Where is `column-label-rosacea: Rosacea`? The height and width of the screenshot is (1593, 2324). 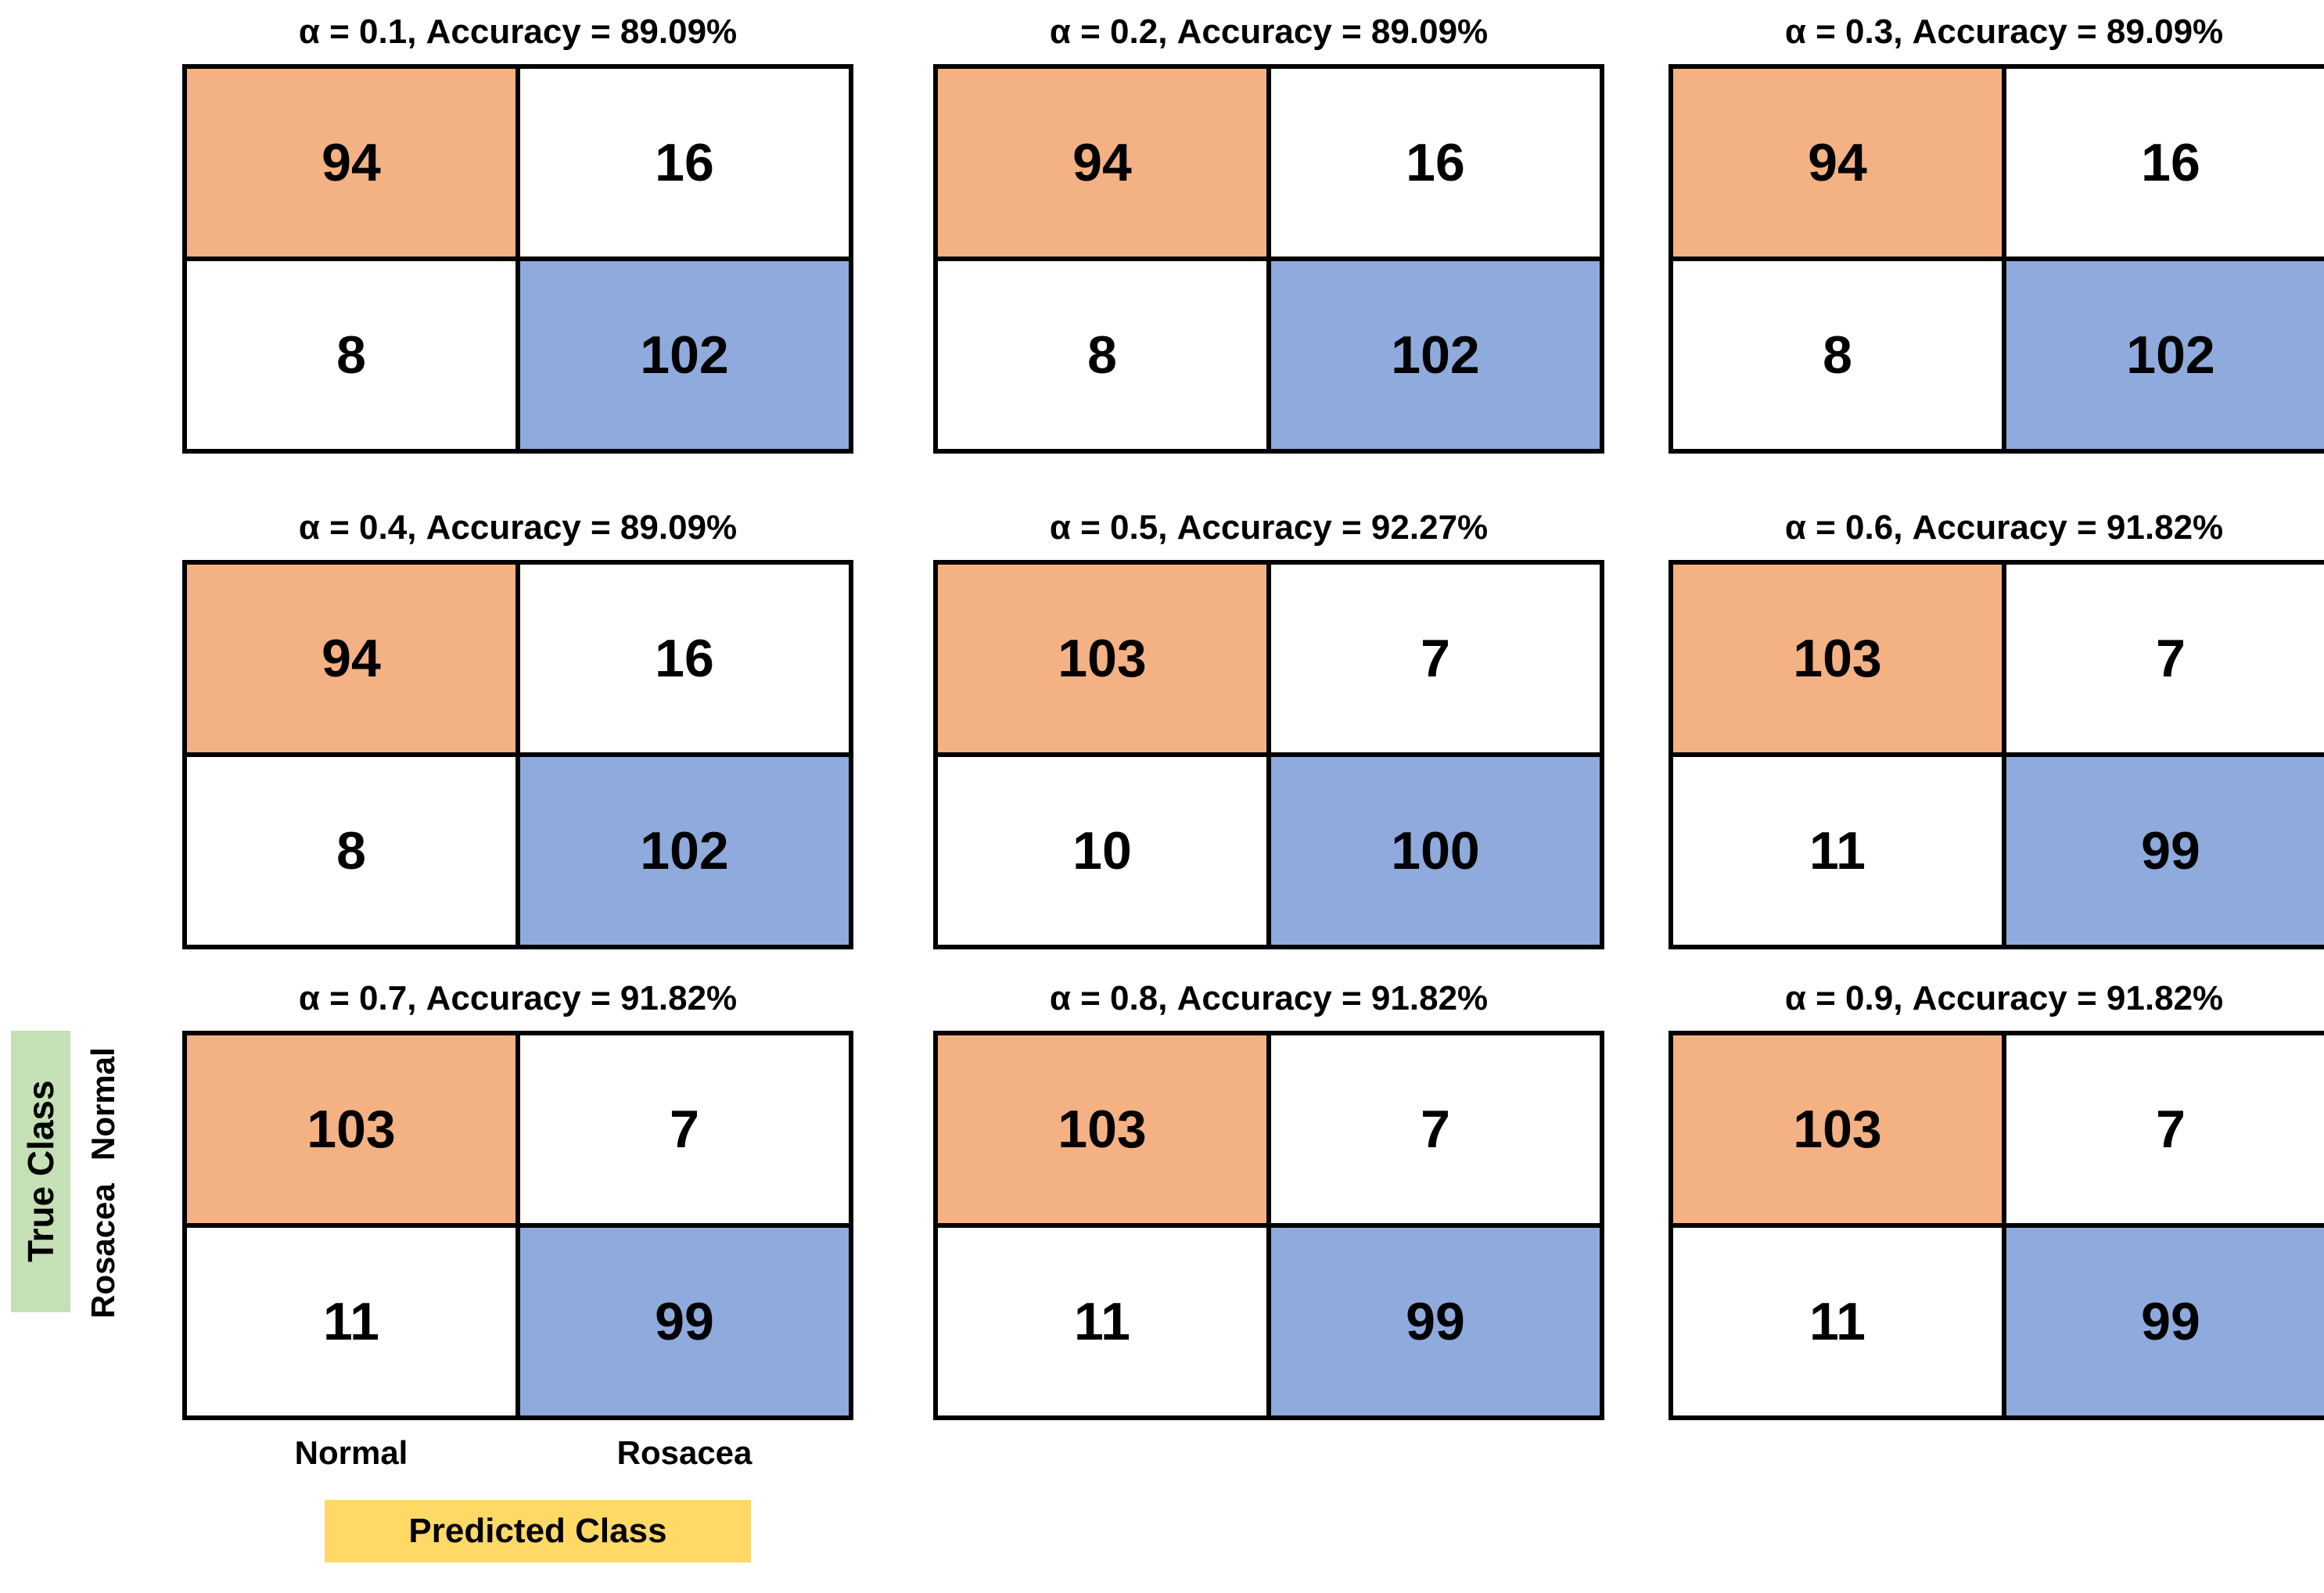
column-label-rosacea: Rosacea is located at coordinates (684, 1452).